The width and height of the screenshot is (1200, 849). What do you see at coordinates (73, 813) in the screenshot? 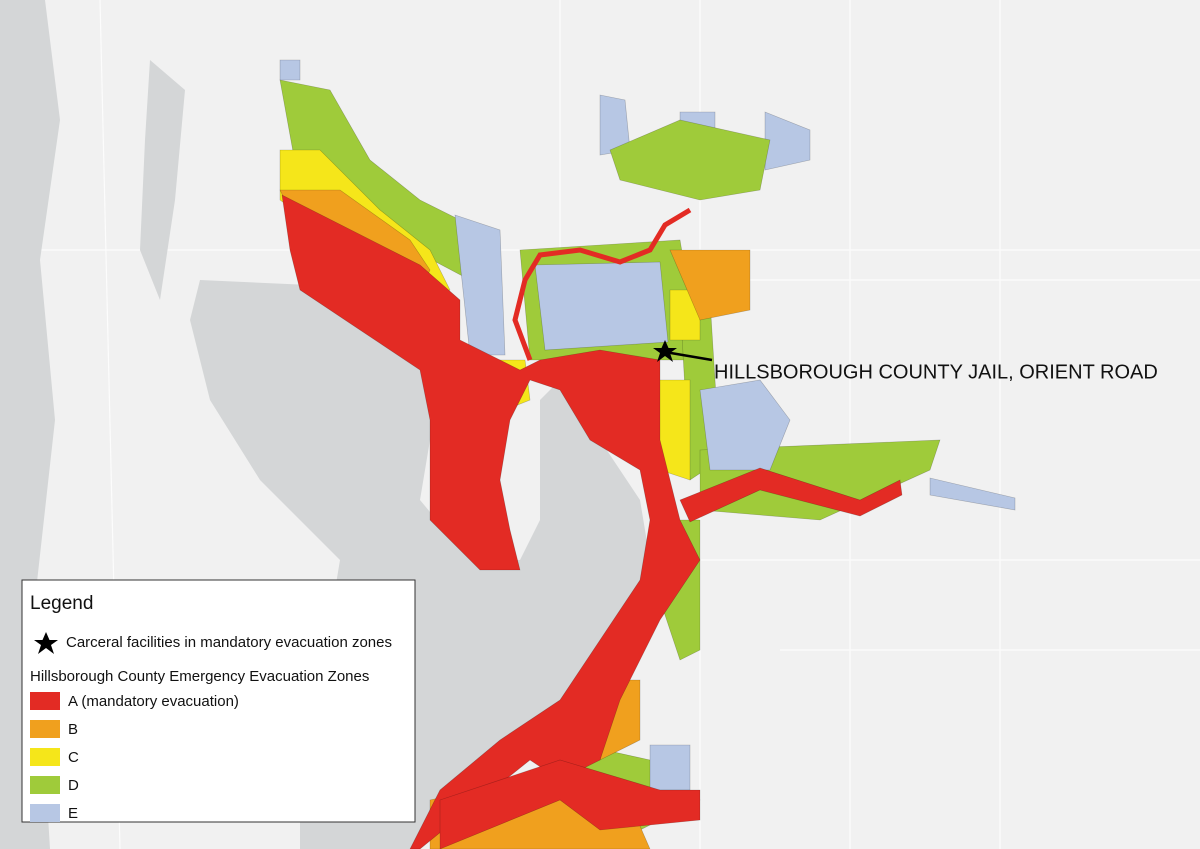
I see `legend-zone-label: E` at bounding box center [73, 813].